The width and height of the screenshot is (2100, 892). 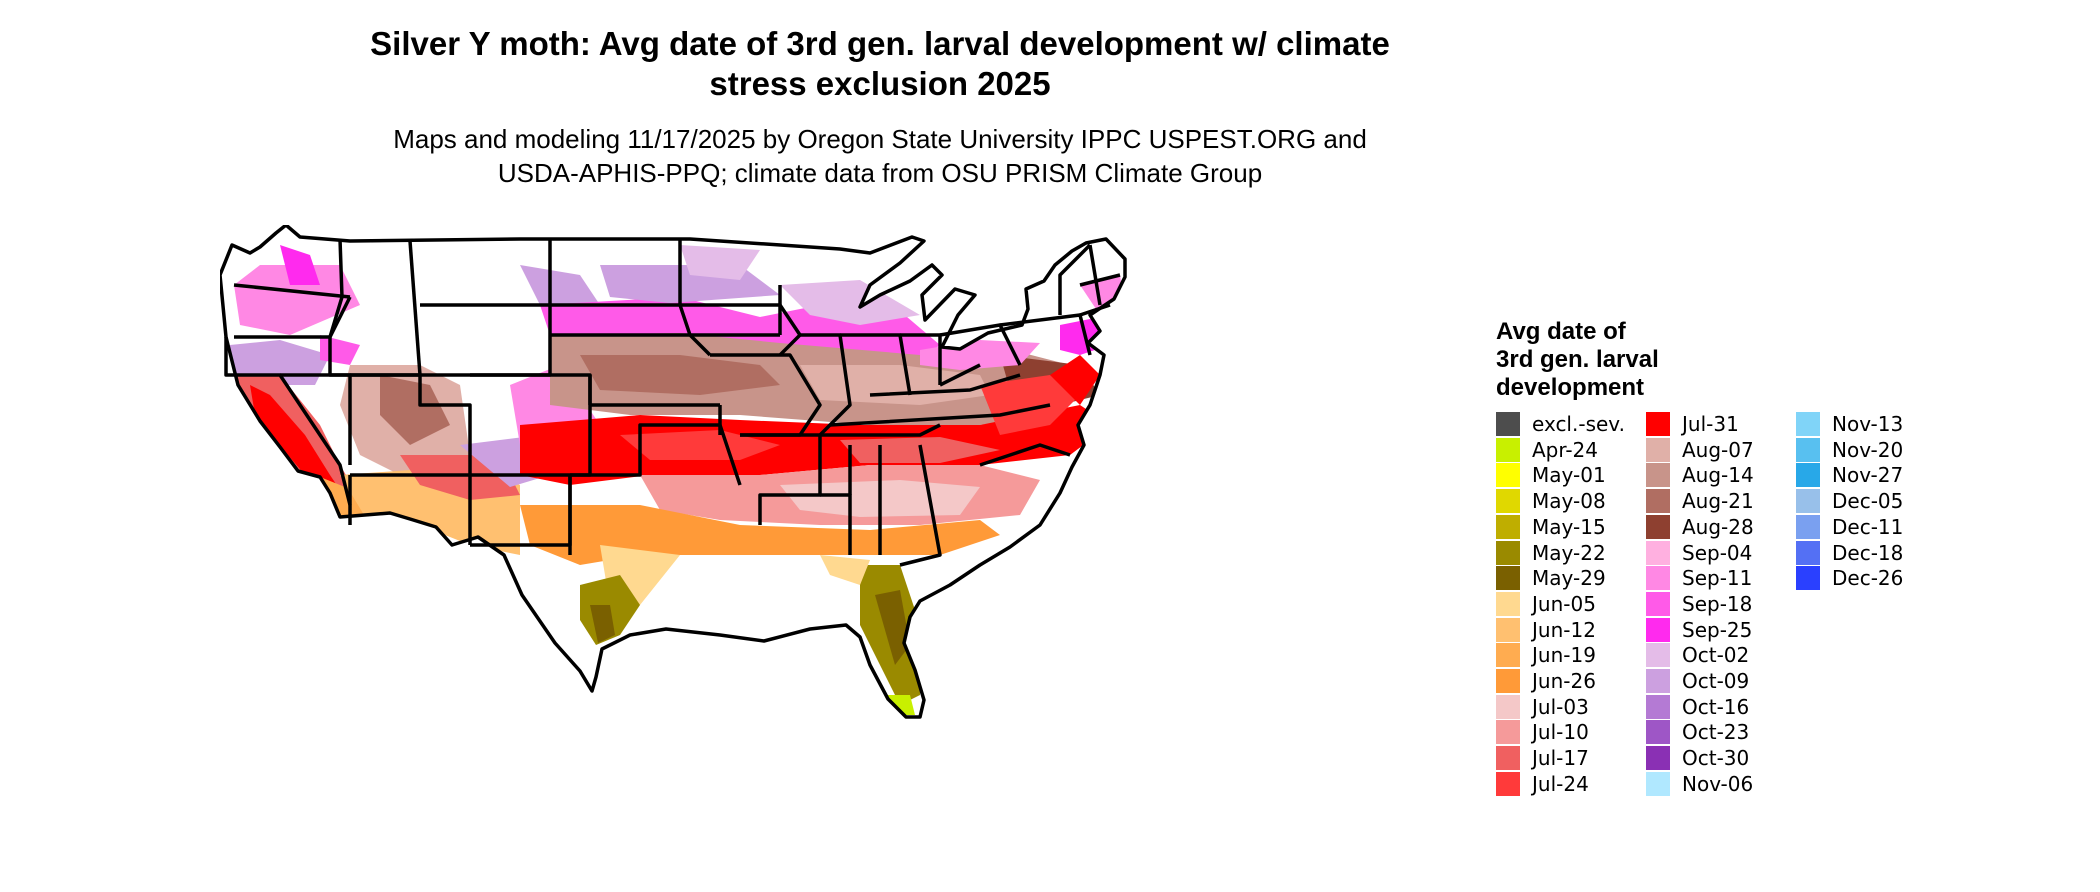 What do you see at coordinates (1716, 732) in the screenshot?
I see `legend-label: Oct-23` at bounding box center [1716, 732].